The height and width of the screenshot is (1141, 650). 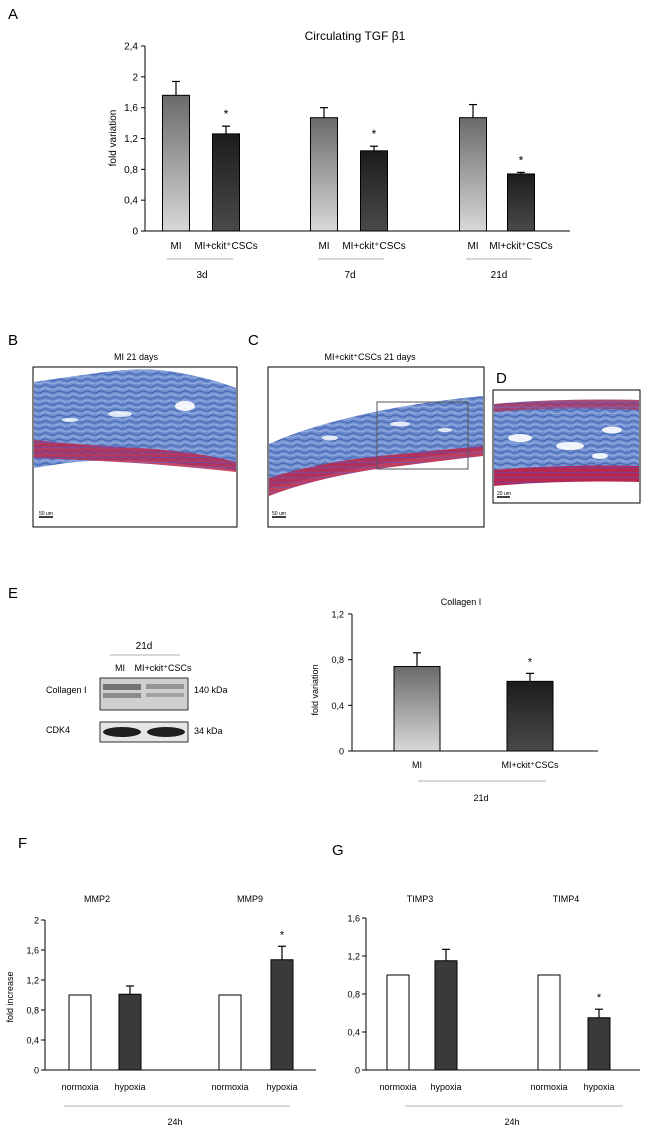 What do you see at coordinates (36, 921) in the screenshot?
I see `y-tick-label: 2` at bounding box center [36, 921].